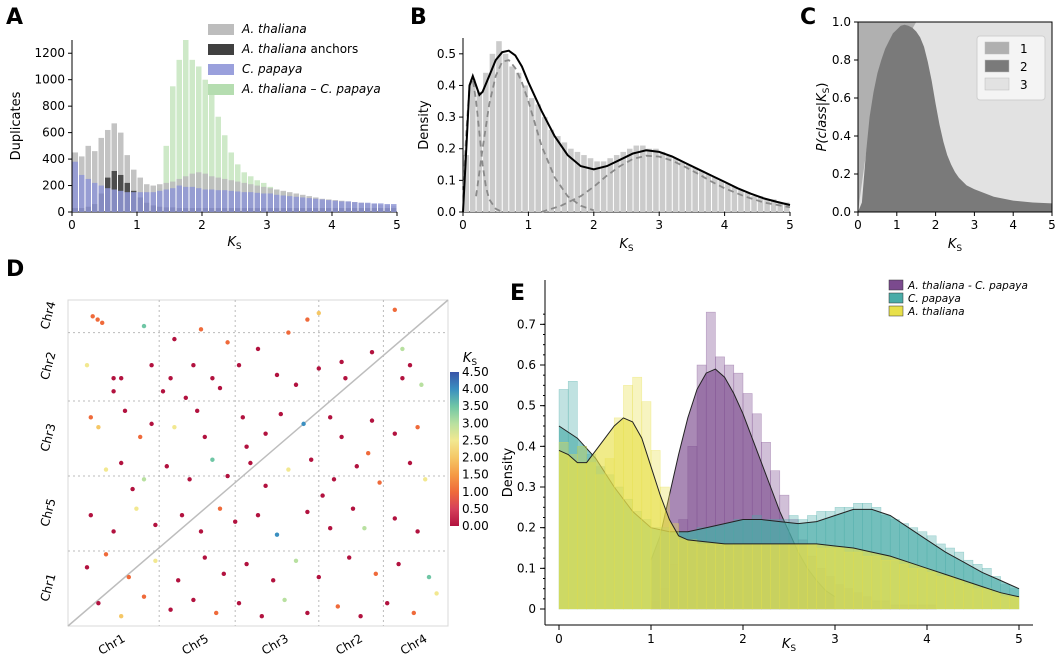  Describe the element at coordinates (53, 159) in the screenshot. I see `panel-a-y-tick-label: 400` at that location.